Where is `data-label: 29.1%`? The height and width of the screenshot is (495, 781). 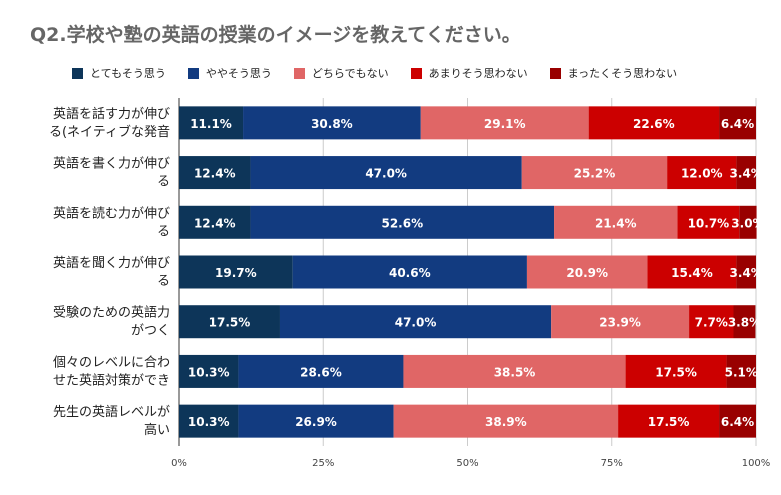 data-label: 29.1% is located at coordinates (505, 124).